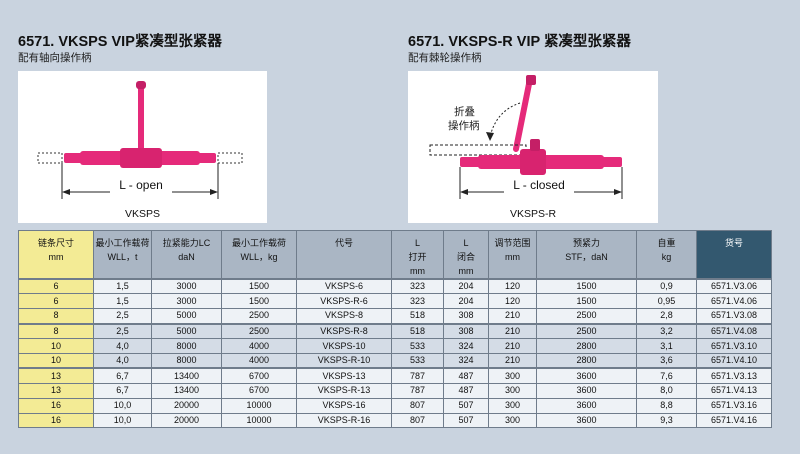 Image resolution: width=800 pixels, height=454 pixels. What do you see at coordinates (259, 390) in the screenshot?
I see `table-cell: 6700` at bounding box center [259, 390].